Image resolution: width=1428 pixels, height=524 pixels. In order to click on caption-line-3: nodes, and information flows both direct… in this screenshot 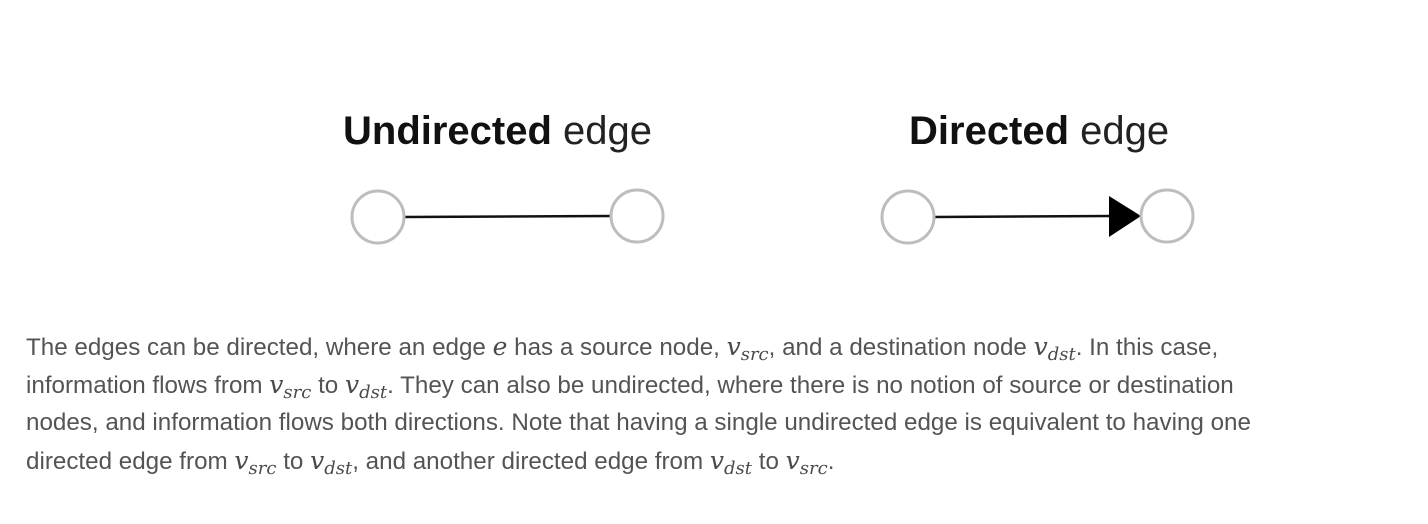, I will do `click(723, 423)`.